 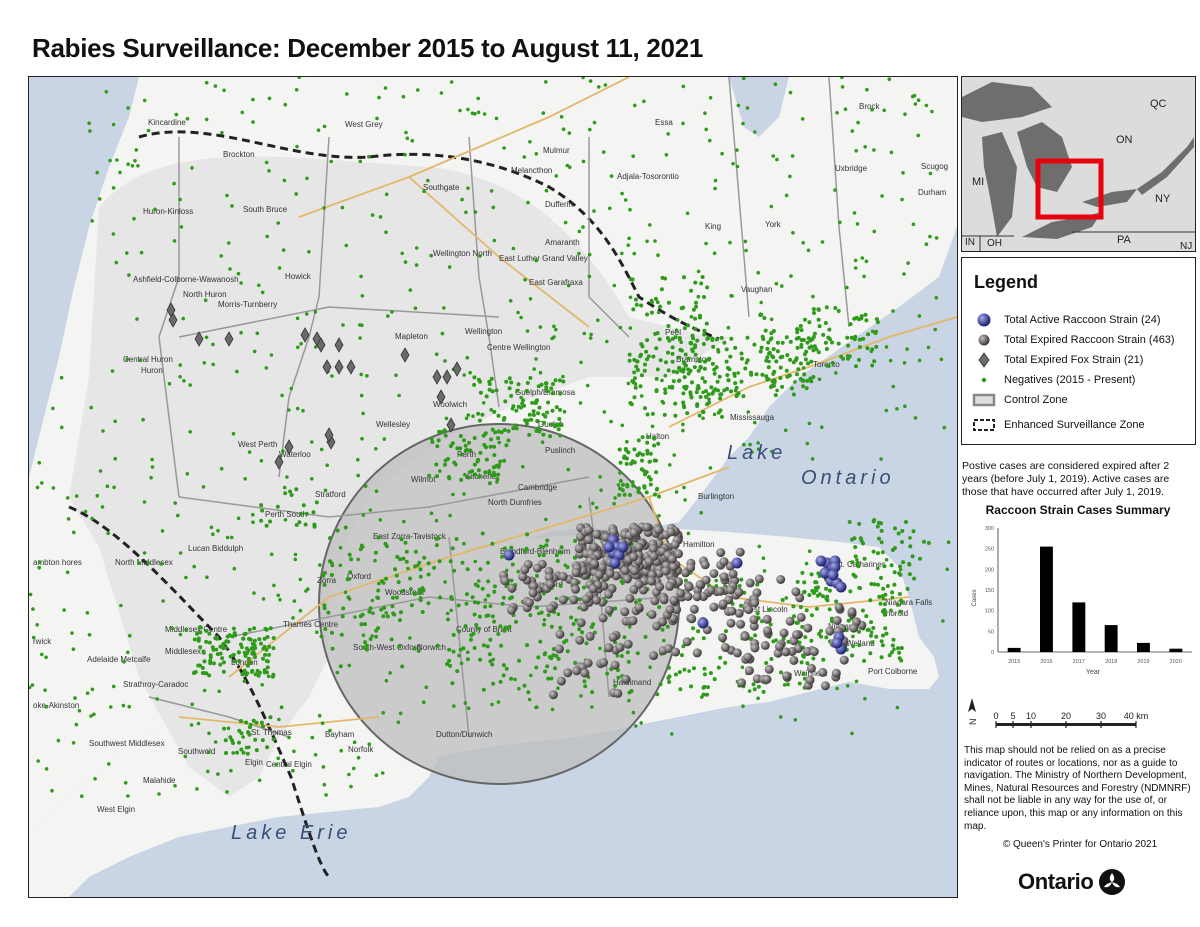 I want to click on legend-label: Enhanced Surveillance Zone, so click(x=1074, y=425).